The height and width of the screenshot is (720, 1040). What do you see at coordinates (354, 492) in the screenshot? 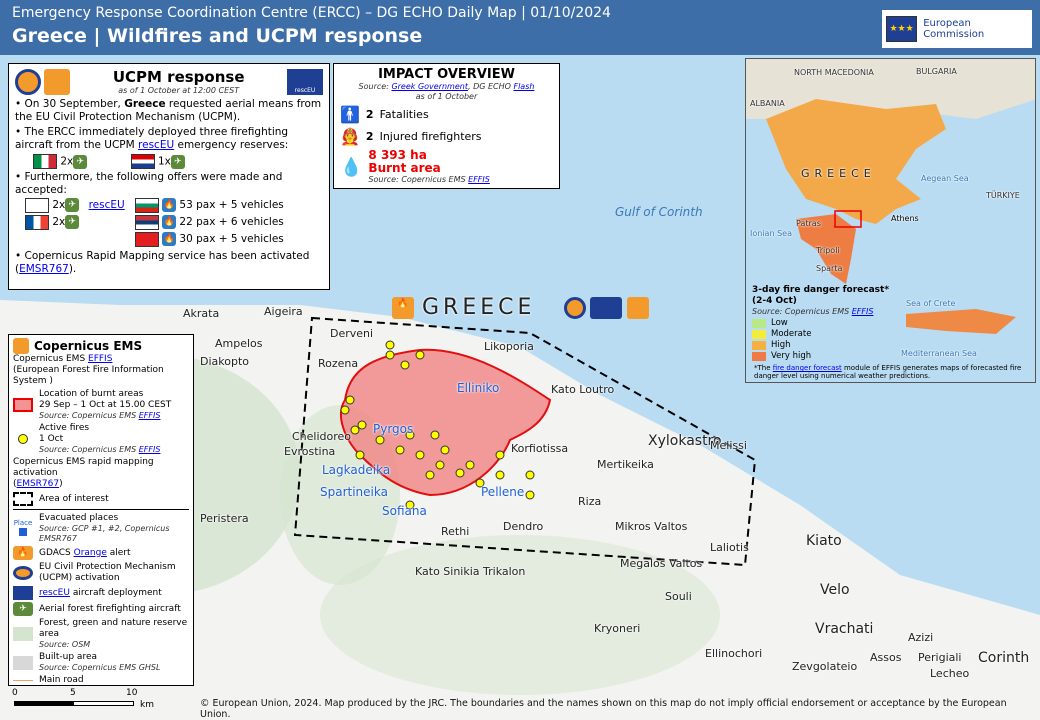
I see `evacuated-place-label: Spartineika` at bounding box center [354, 492].